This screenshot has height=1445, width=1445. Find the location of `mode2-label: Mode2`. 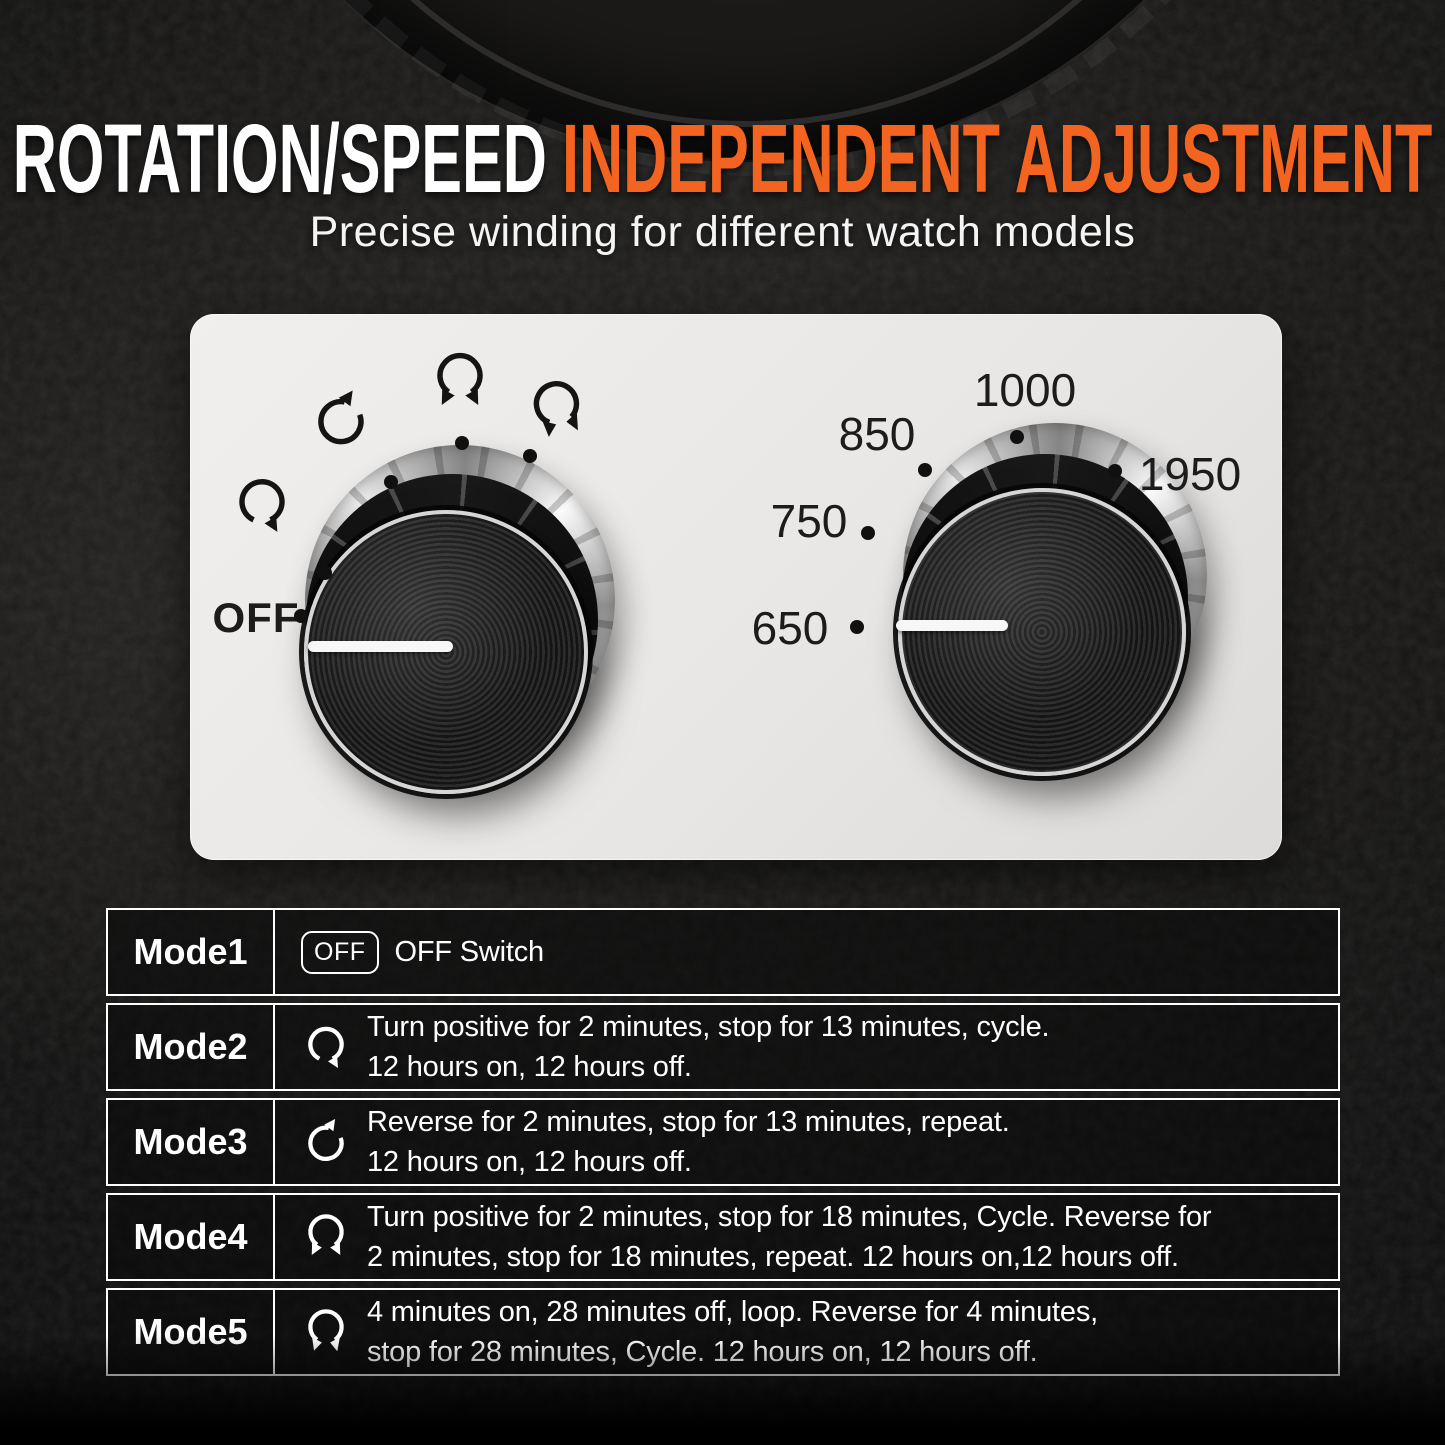

mode2-label: Mode2 is located at coordinates (191, 1047).